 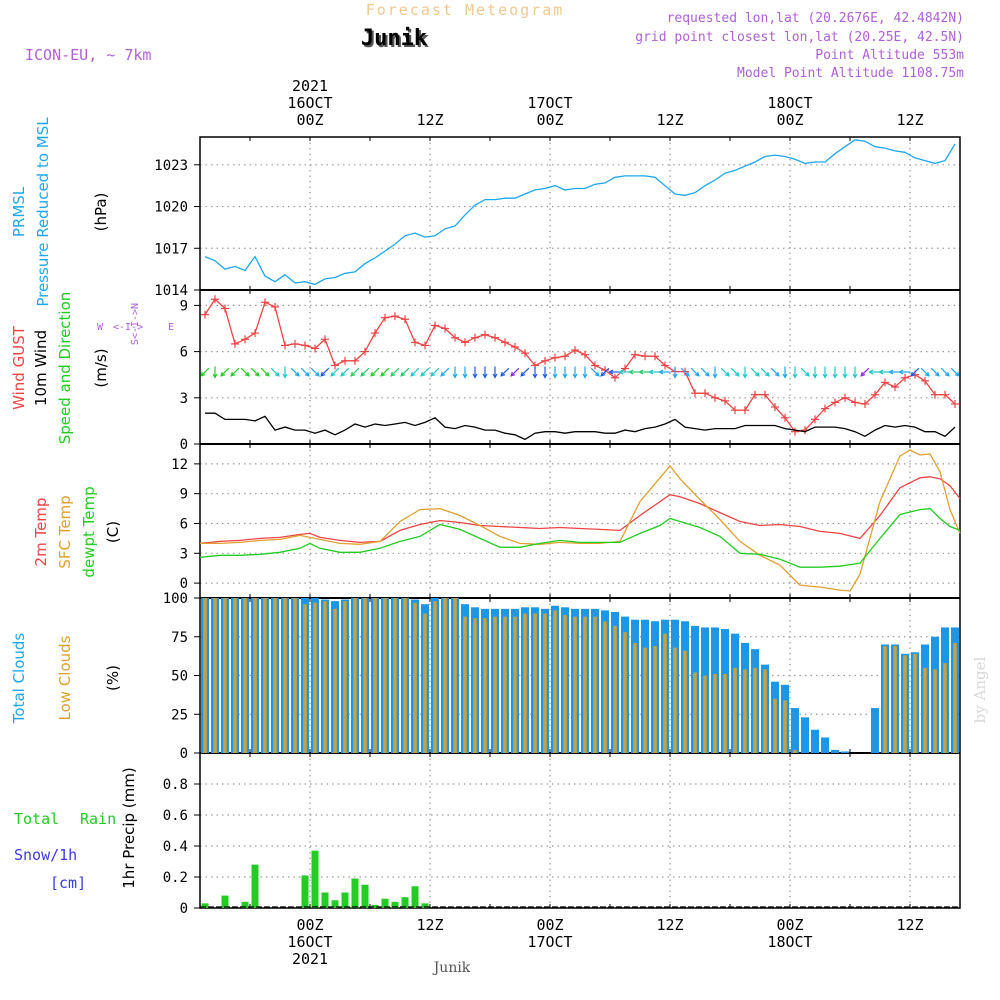 What do you see at coordinates (580, 426) in the screenshot?
I see `wind-speed-line` at bounding box center [580, 426].